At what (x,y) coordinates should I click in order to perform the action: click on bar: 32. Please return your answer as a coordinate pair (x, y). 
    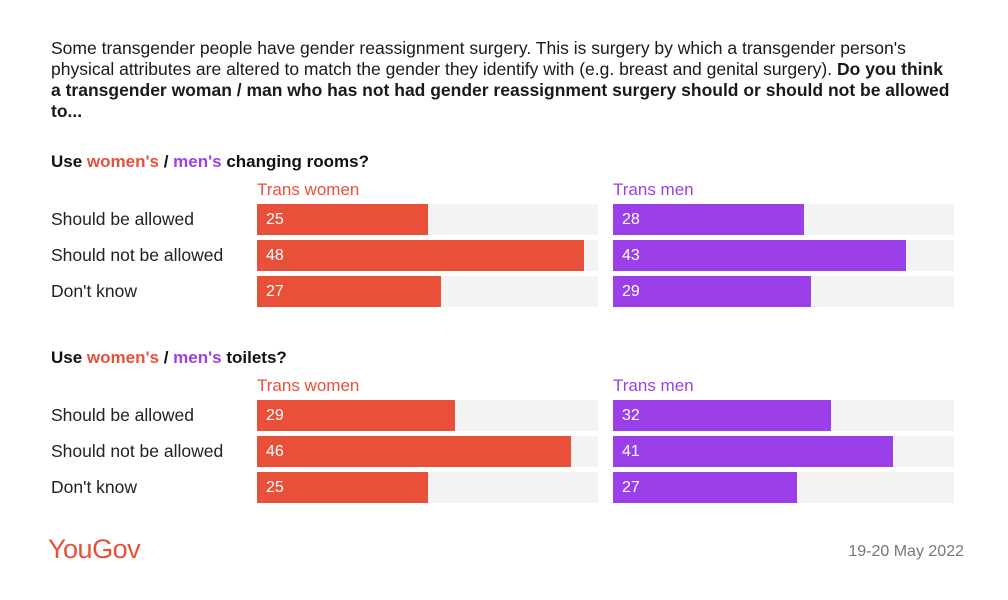
    Looking at the image, I should click on (722, 415).